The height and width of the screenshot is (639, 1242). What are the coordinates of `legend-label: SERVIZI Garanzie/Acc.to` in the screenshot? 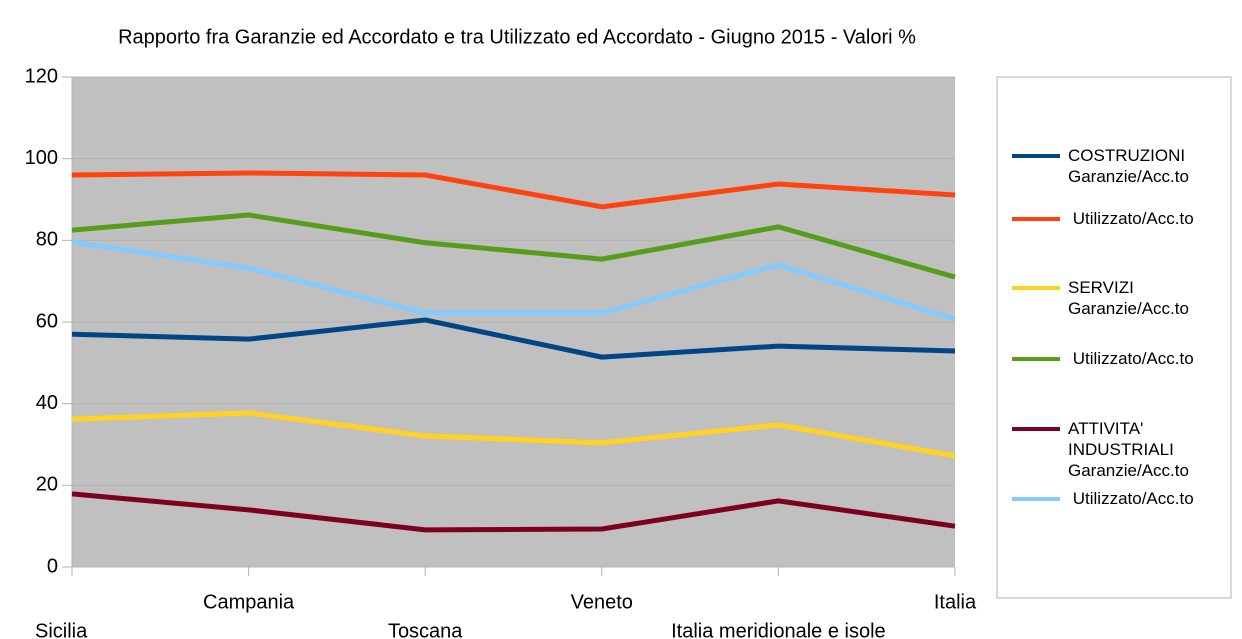 It's located at (1128, 298).